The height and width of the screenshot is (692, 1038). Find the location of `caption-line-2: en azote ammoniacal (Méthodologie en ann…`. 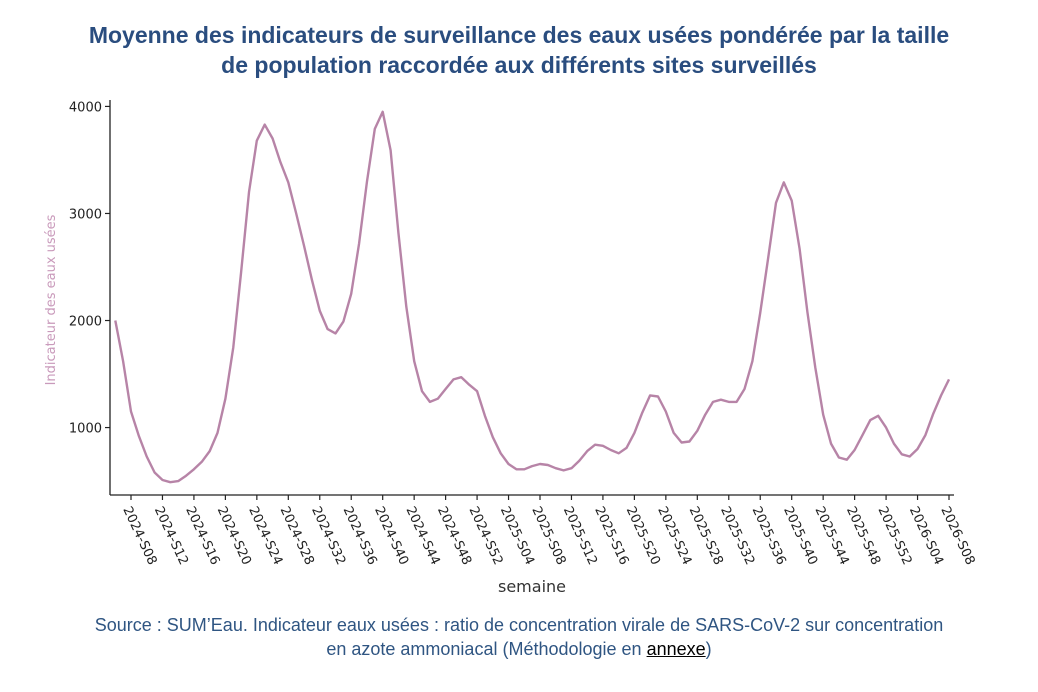

caption-line-2: en azote ammoniacal (Méthodologie en ann… is located at coordinates (519, 649).